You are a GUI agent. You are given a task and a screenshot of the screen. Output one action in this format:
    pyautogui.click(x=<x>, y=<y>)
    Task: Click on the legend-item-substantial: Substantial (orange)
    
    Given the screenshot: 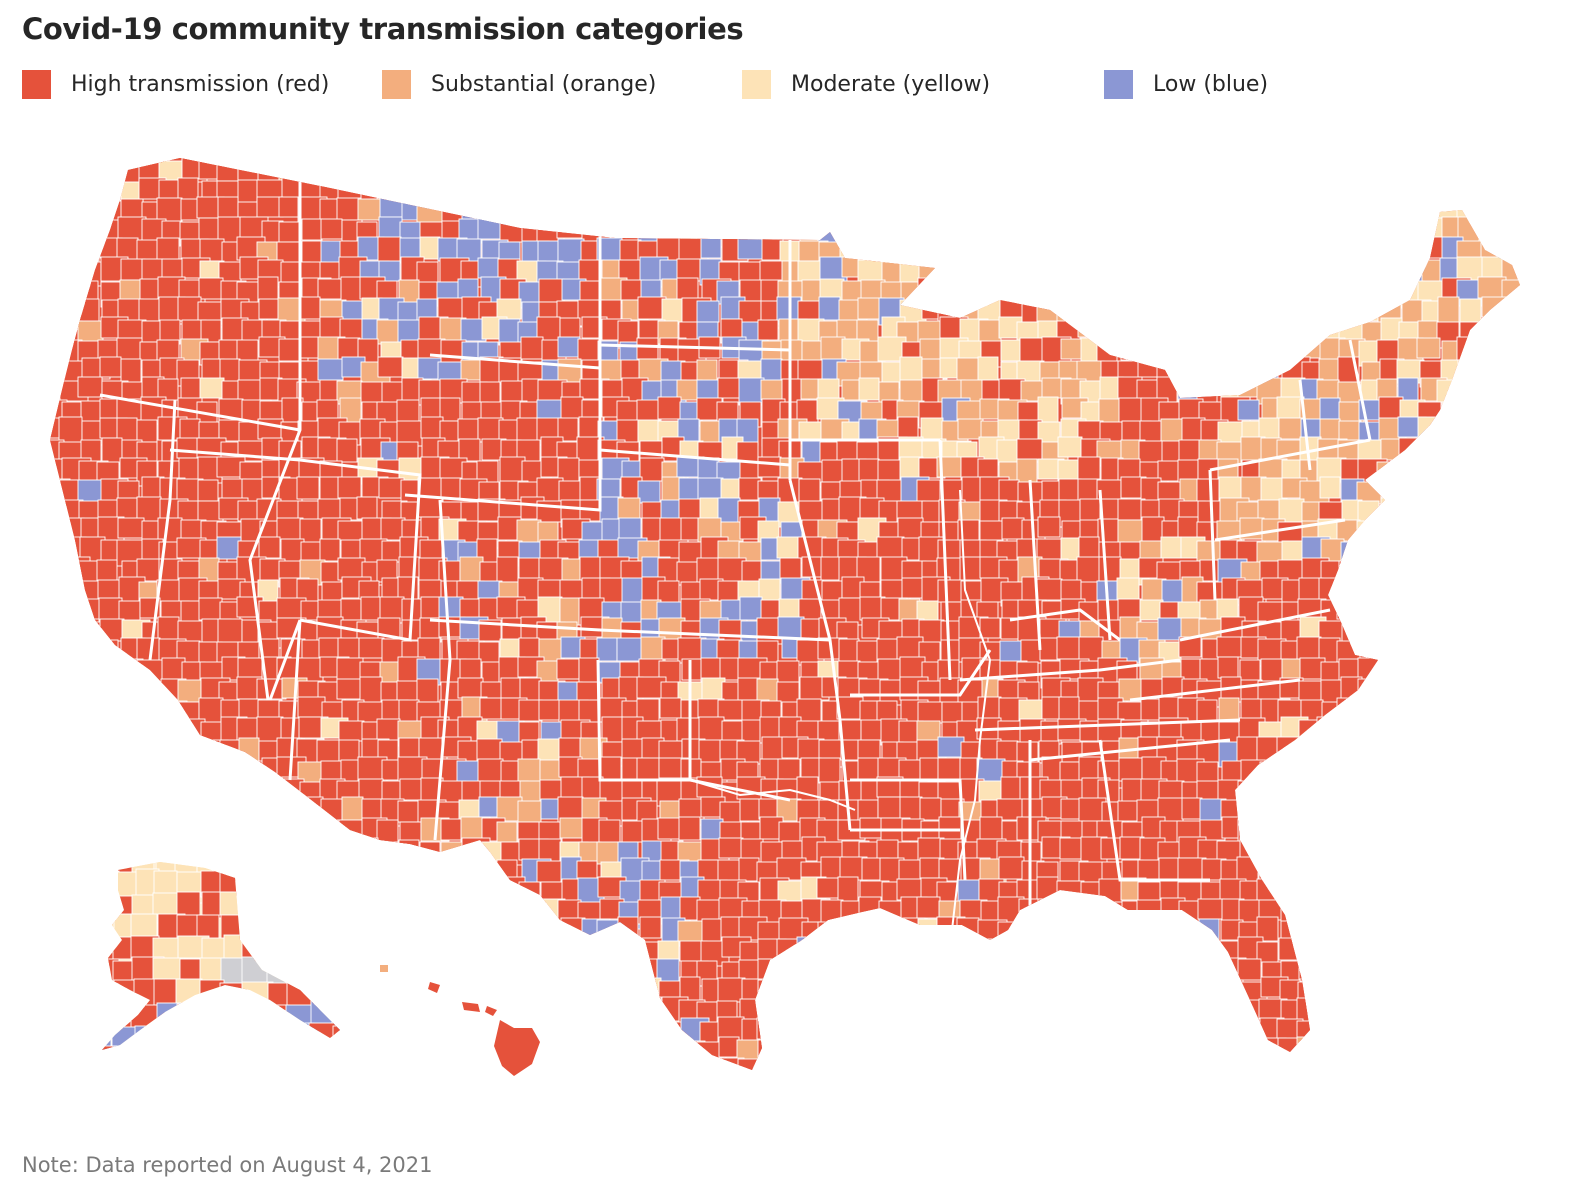 What is the action you would take?
    pyautogui.click(x=519, y=84)
    